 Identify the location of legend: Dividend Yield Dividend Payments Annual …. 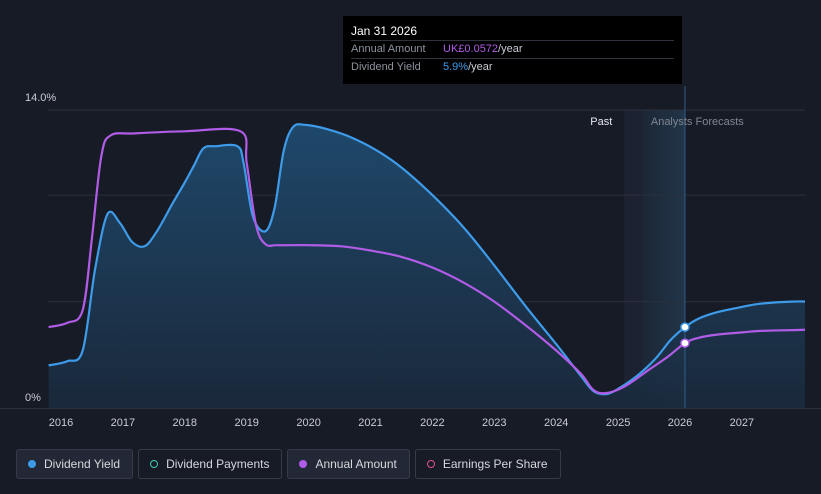
(288, 465).